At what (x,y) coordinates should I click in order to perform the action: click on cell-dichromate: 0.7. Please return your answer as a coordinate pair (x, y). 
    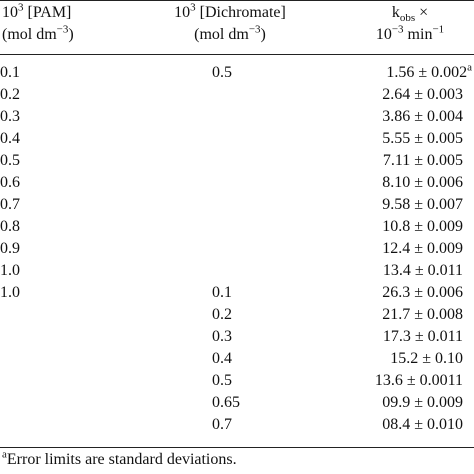
    Looking at the image, I should click on (222, 425).